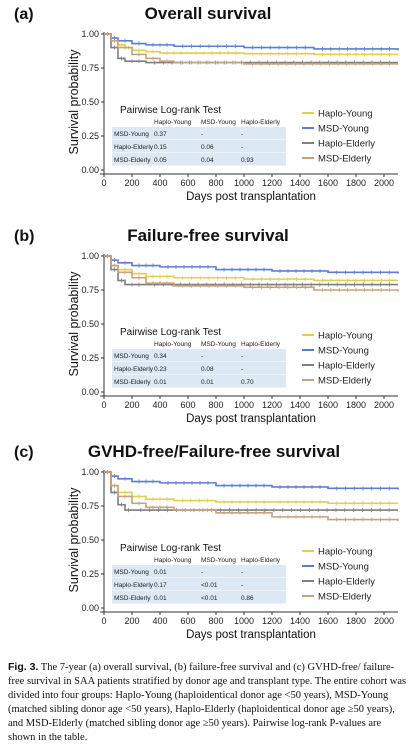 This screenshot has width=416, height=745. Describe the element at coordinates (160, 585) in the screenshot. I see `table-cell: 0.17` at that location.